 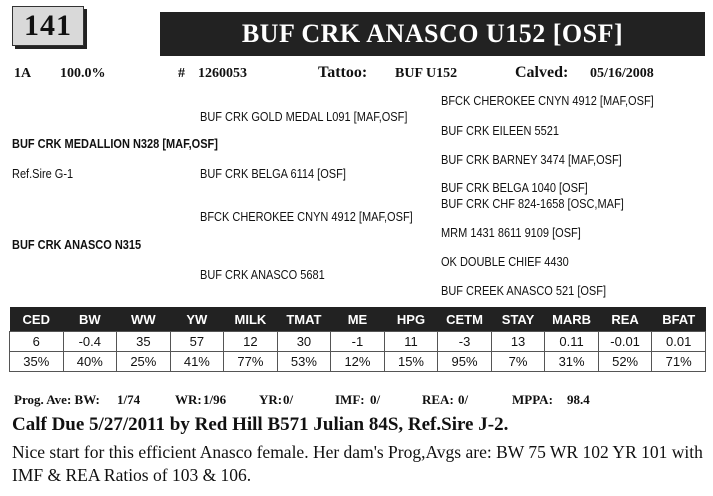 What do you see at coordinates (250, 341) in the screenshot?
I see `epd-value: 12` at bounding box center [250, 341].